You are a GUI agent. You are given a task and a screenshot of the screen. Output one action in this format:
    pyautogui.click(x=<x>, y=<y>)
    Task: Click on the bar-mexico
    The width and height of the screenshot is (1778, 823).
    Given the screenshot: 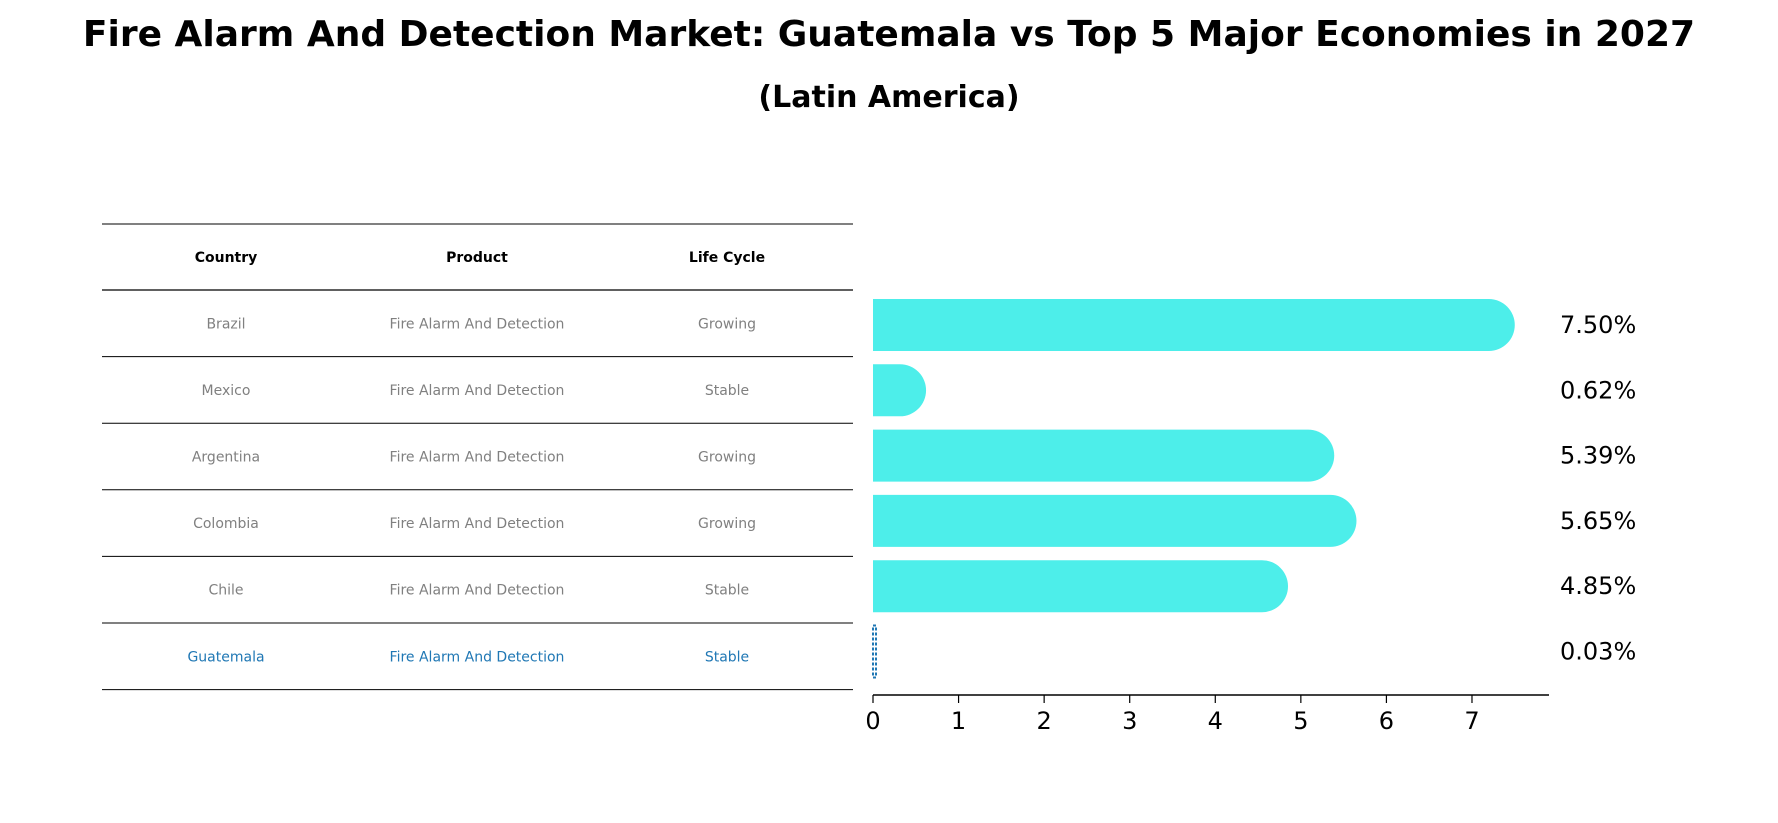 What is the action you would take?
    pyautogui.click(x=900, y=390)
    